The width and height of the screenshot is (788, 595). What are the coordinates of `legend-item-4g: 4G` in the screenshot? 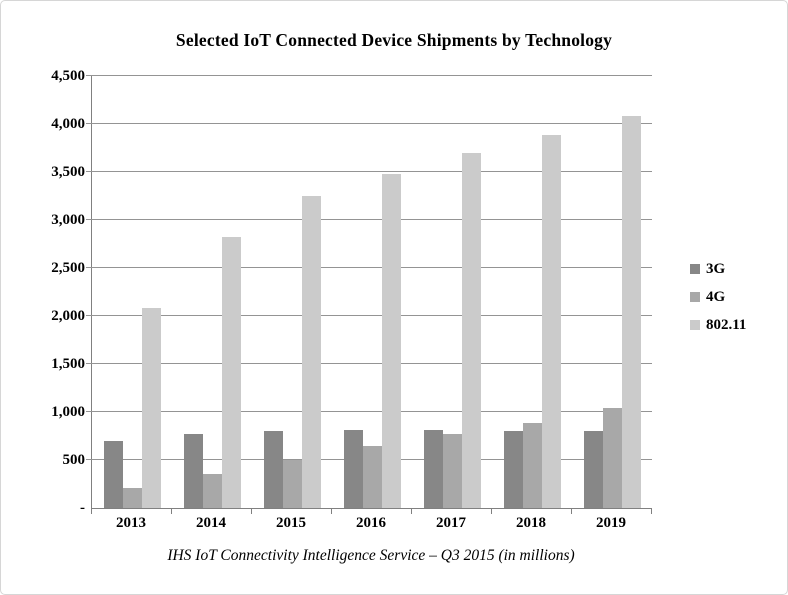 It's located at (718, 297).